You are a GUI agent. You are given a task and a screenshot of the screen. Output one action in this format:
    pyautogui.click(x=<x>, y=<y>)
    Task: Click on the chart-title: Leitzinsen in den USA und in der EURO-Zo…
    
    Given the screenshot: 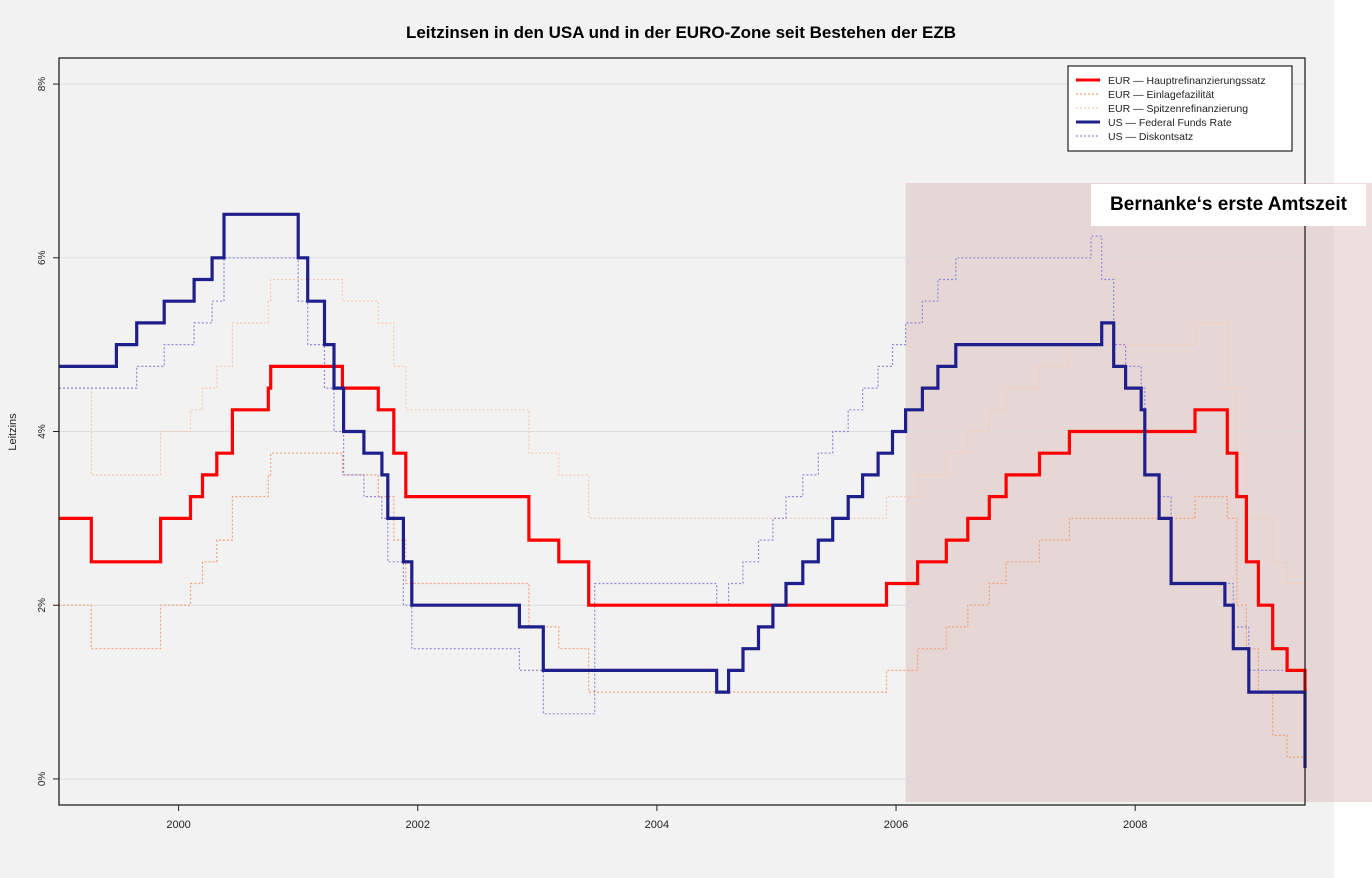 What is the action you would take?
    pyautogui.click(x=681, y=32)
    